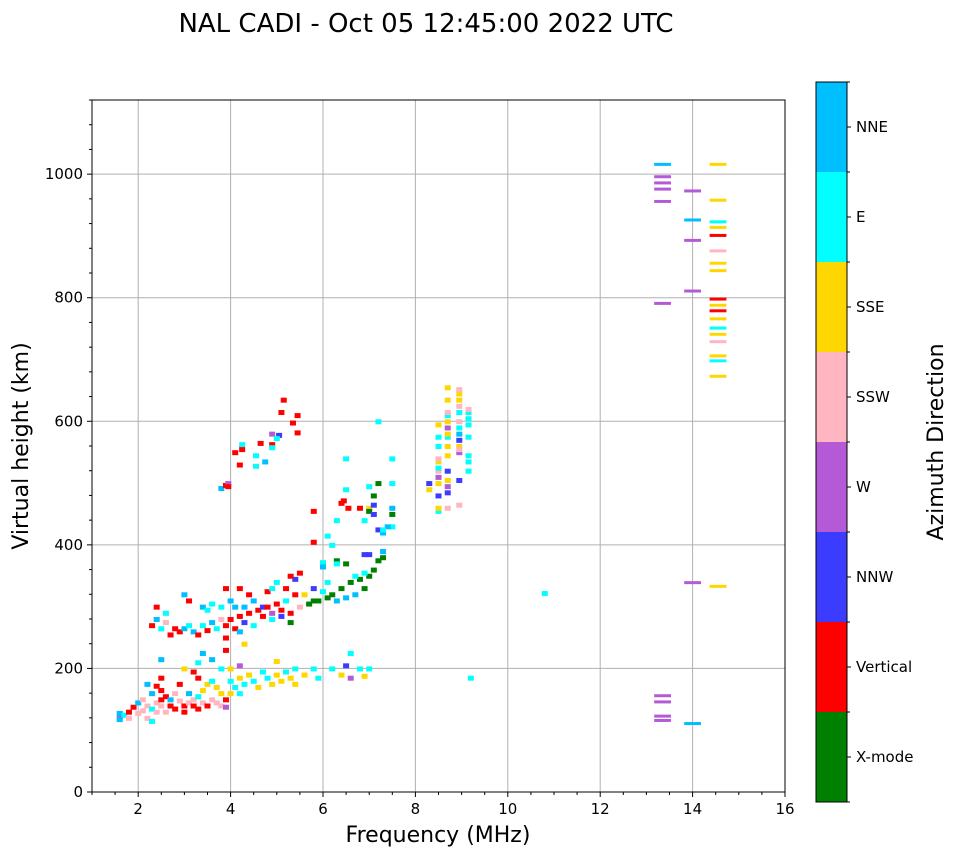 Image resolution: width=958 pixels, height=861 pixels. What do you see at coordinates (425, 24) in the screenshot?
I see `chart-title: NAL CADI - Oct 05 12:45:00 2022 UTC` at bounding box center [425, 24].